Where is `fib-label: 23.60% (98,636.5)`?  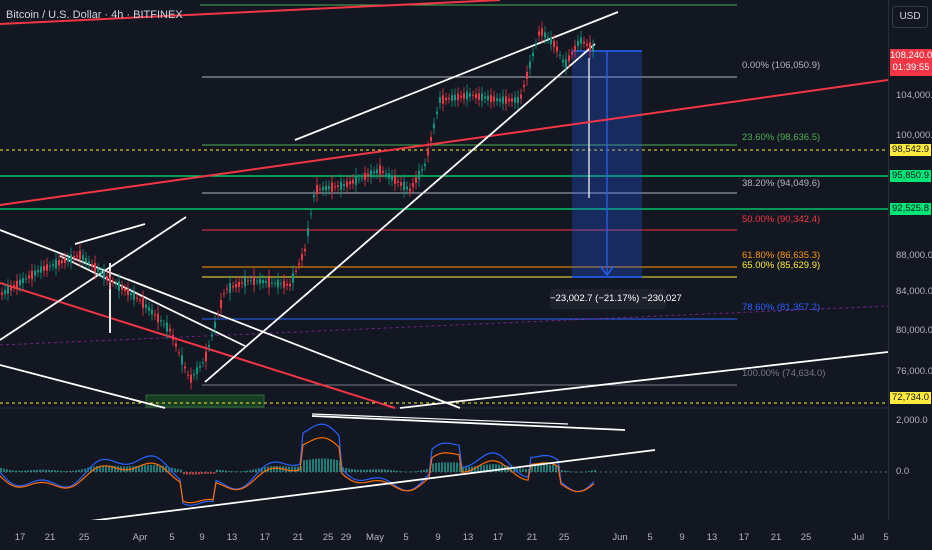 fib-label: 23.60% (98,636.5) is located at coordinates (781, 137).